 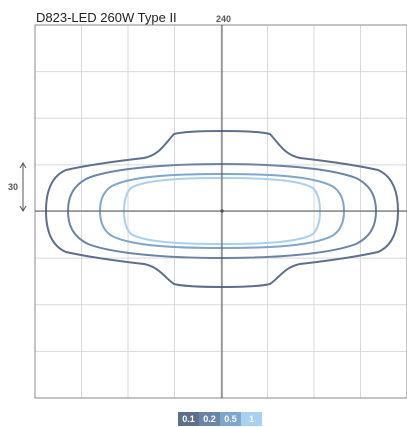 I want to click on legend-label: 0.1, so click(x=188, y=419).